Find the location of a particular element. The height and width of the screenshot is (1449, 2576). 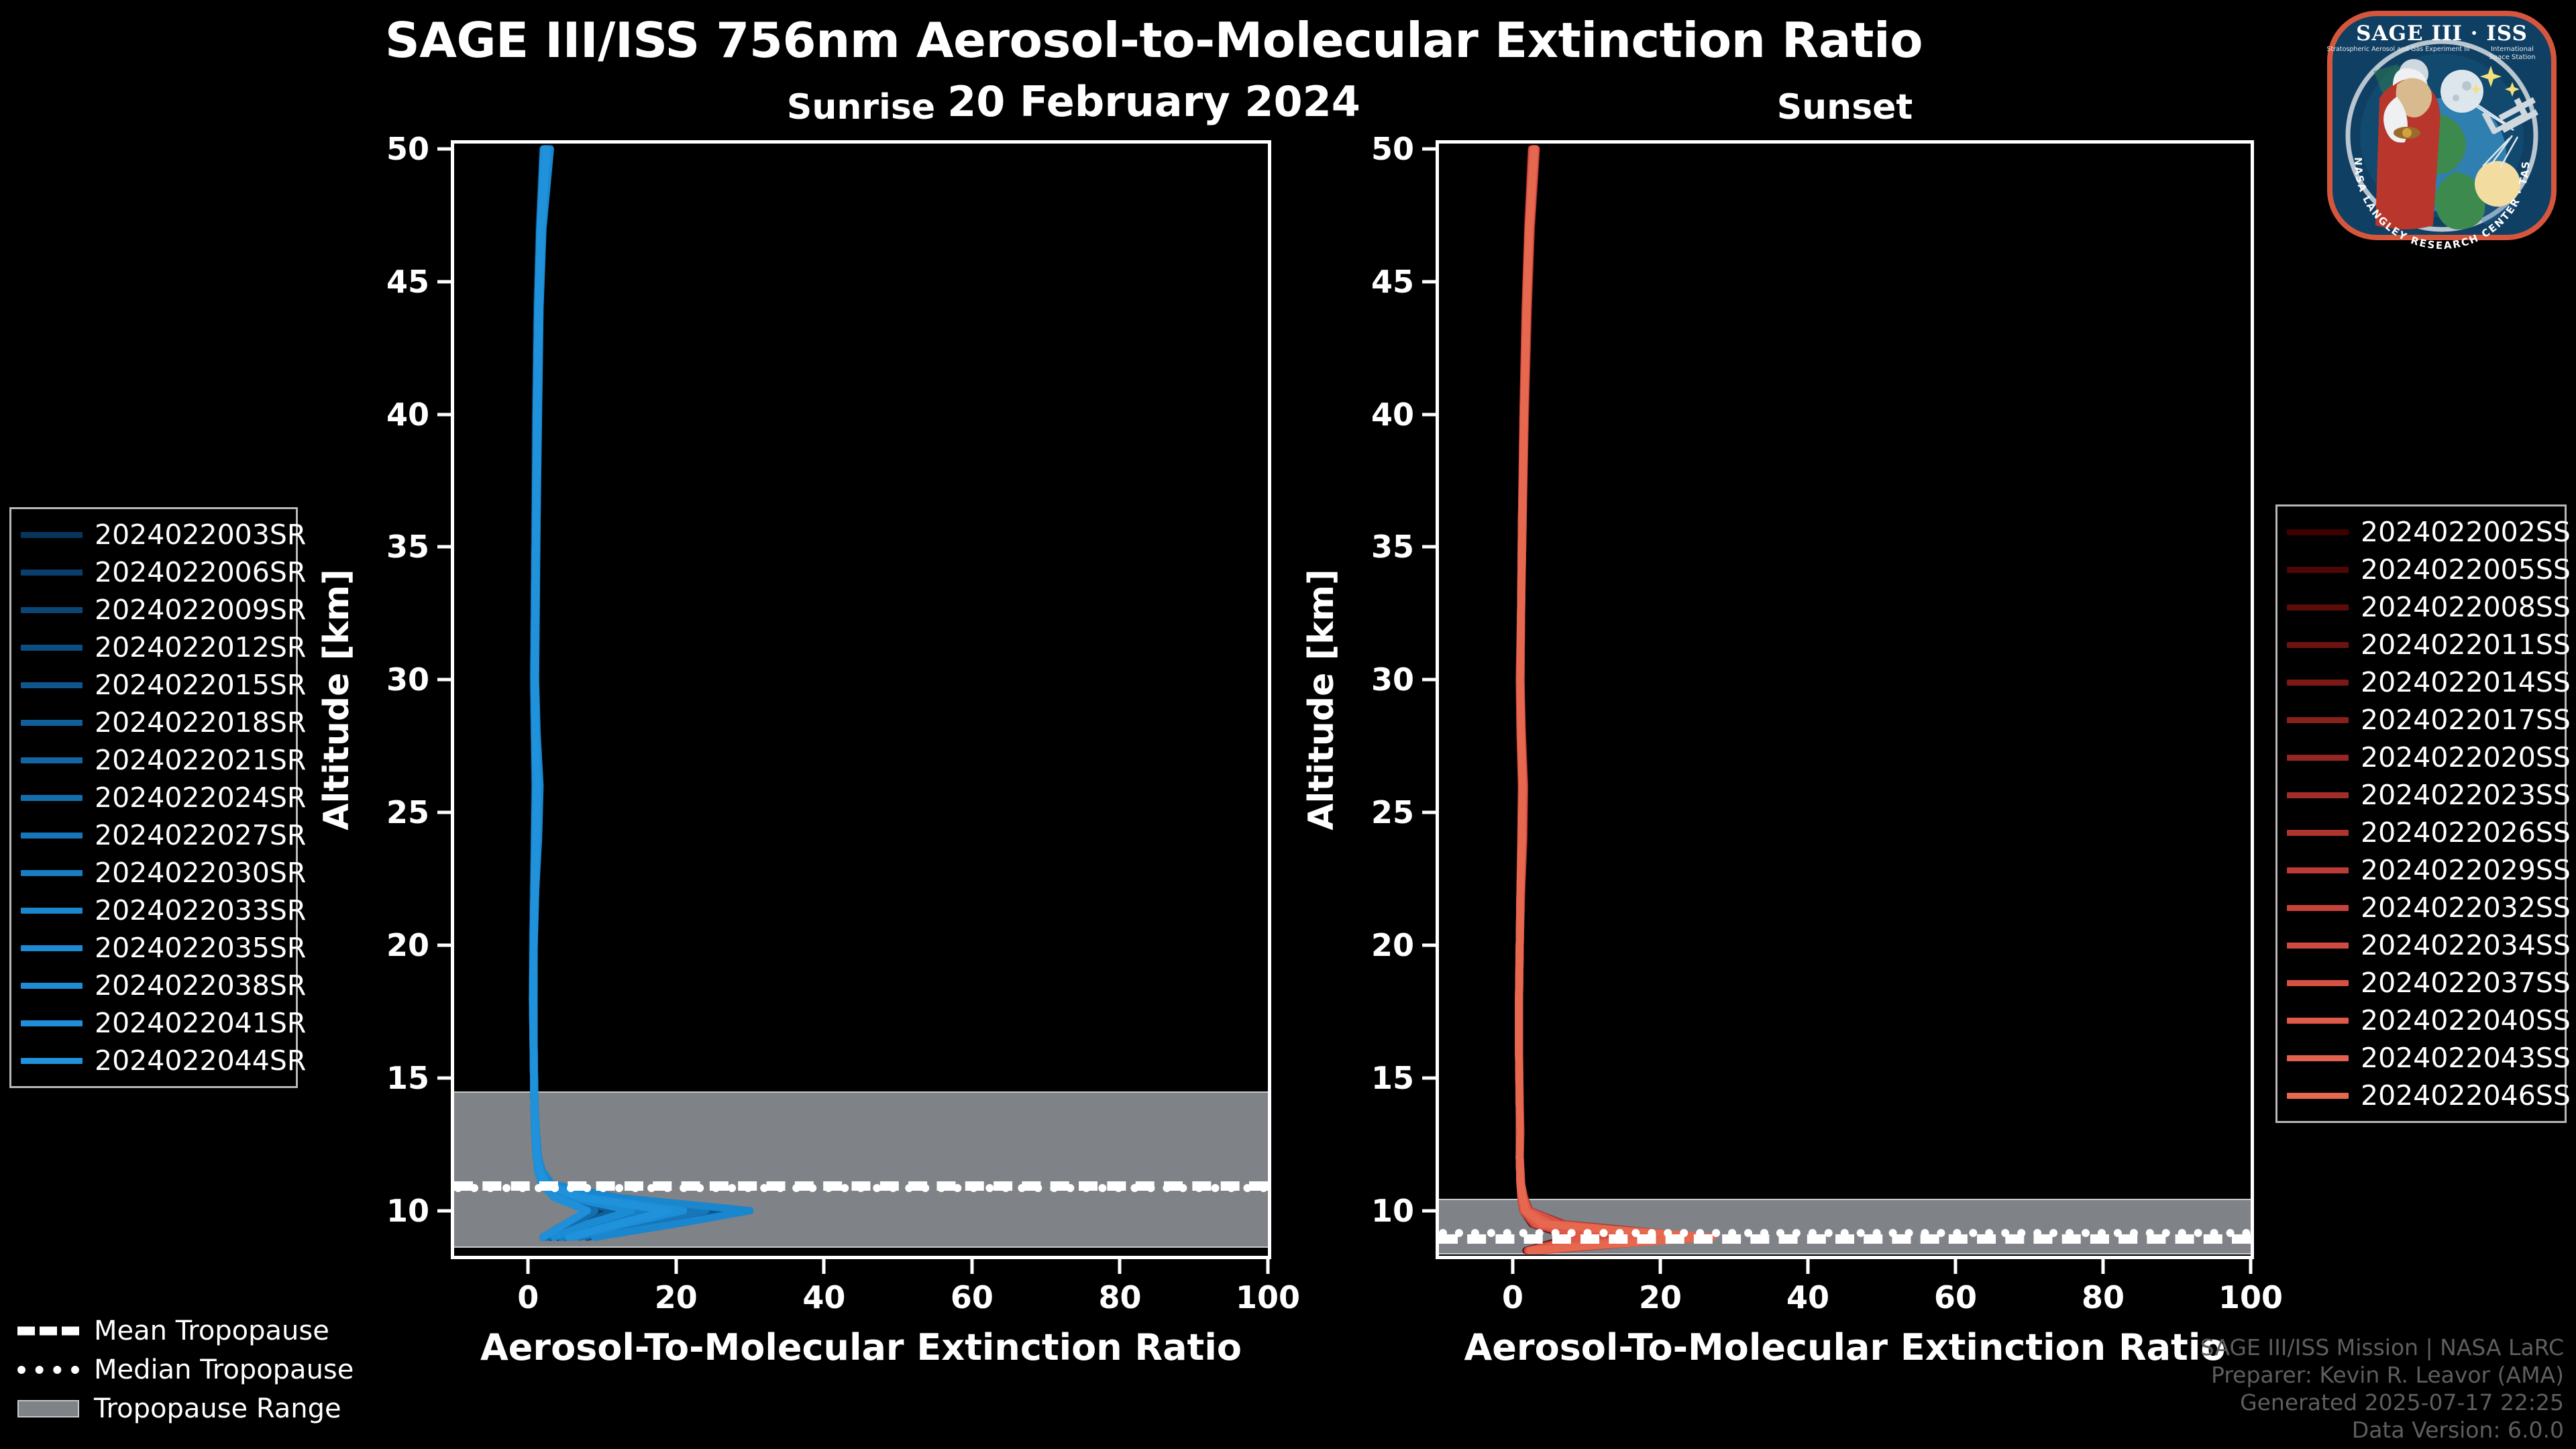

legend-item-2024022017ss: 2024022017SS is located at coordinates (2429, 720).